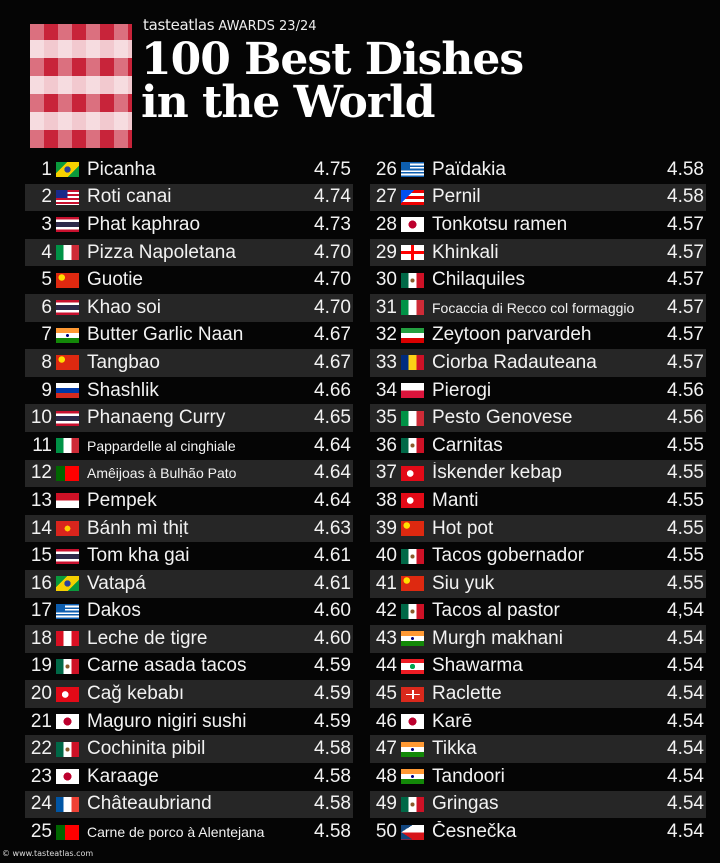  I want to click on dish-row: 40 Tacos gobernador 4.55, so click(538, 556).